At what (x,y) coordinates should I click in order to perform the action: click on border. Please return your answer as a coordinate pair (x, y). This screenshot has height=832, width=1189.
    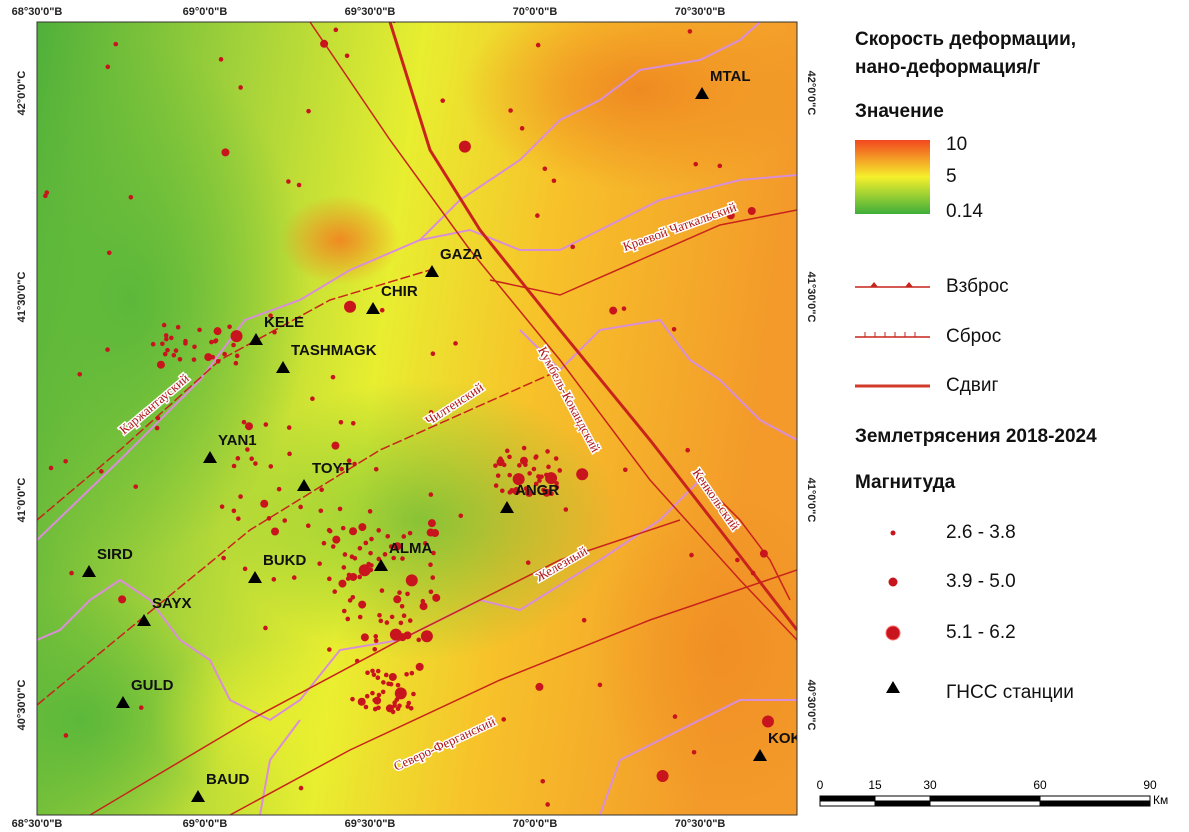
    Looking at the image, I should click on (698, 757).